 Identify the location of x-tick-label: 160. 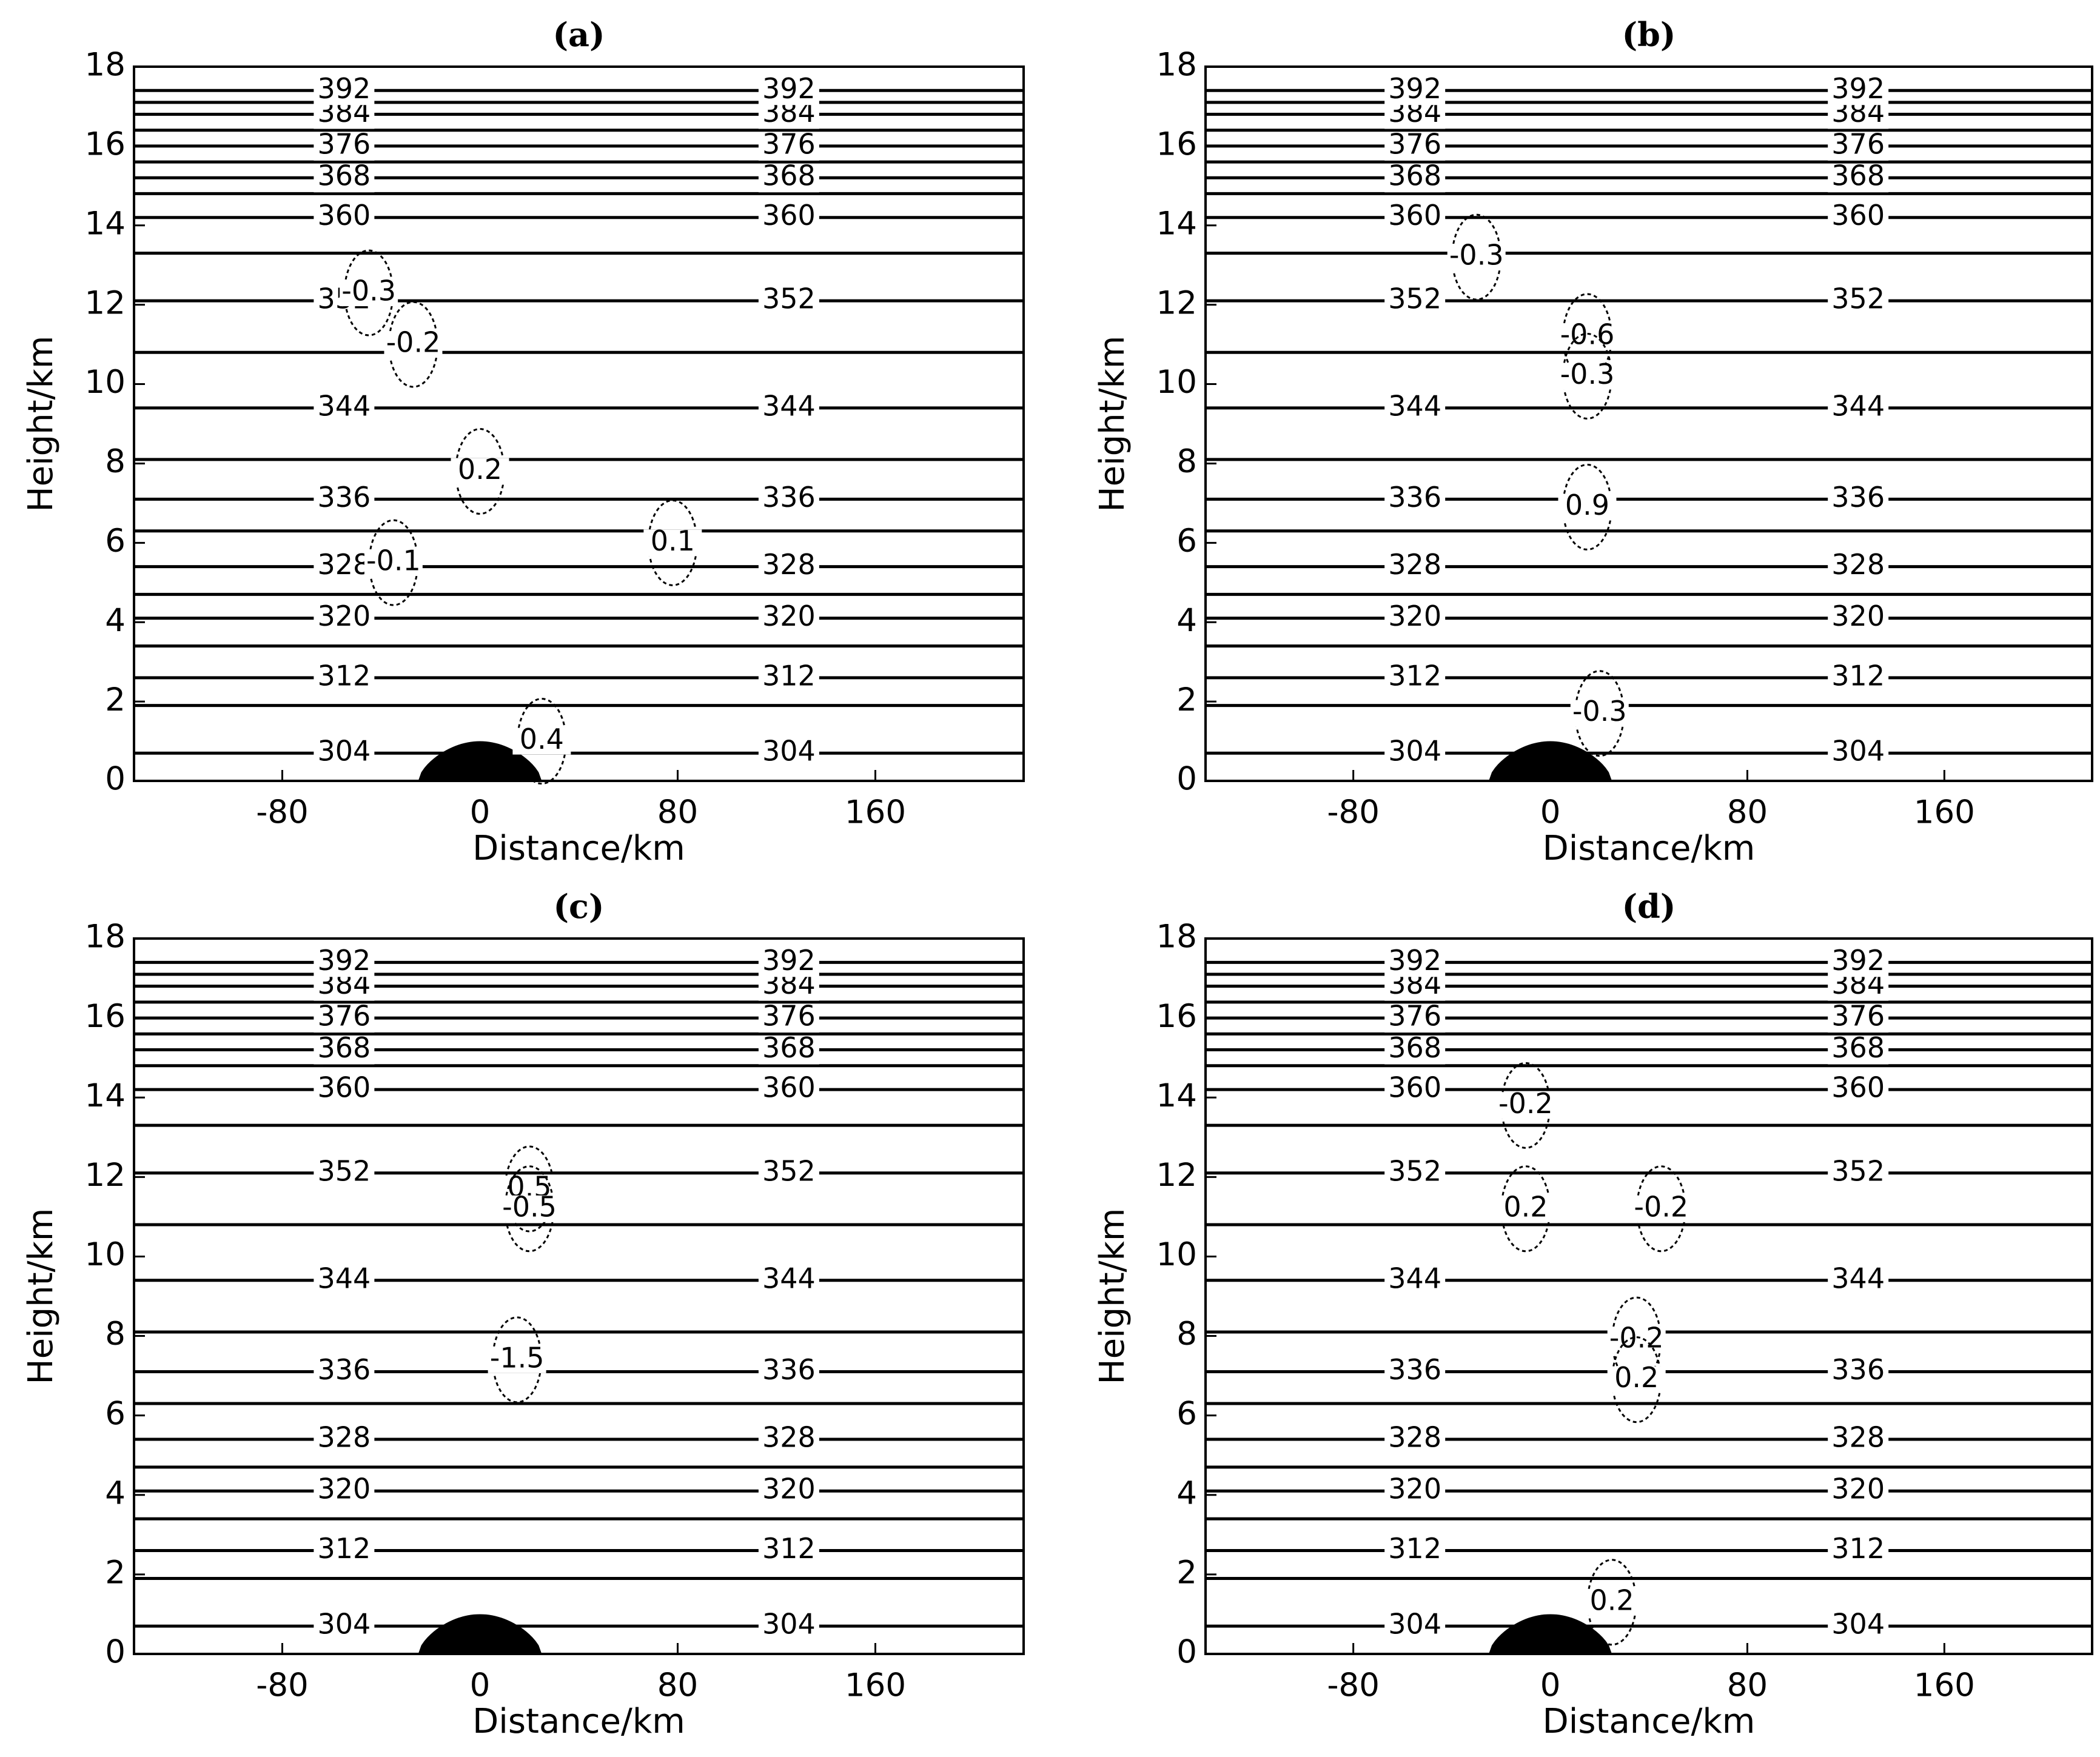
(875, 812).